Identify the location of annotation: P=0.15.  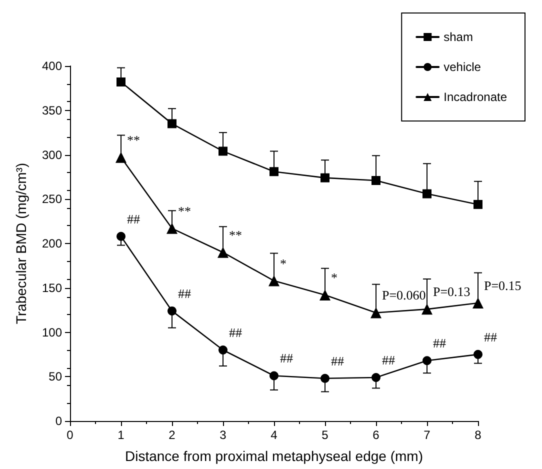
(503, 285).